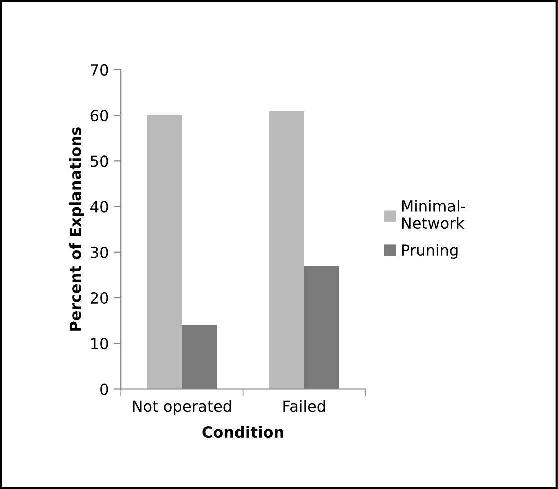  I want to click on y-tick-label: 50, so click(99, 162).